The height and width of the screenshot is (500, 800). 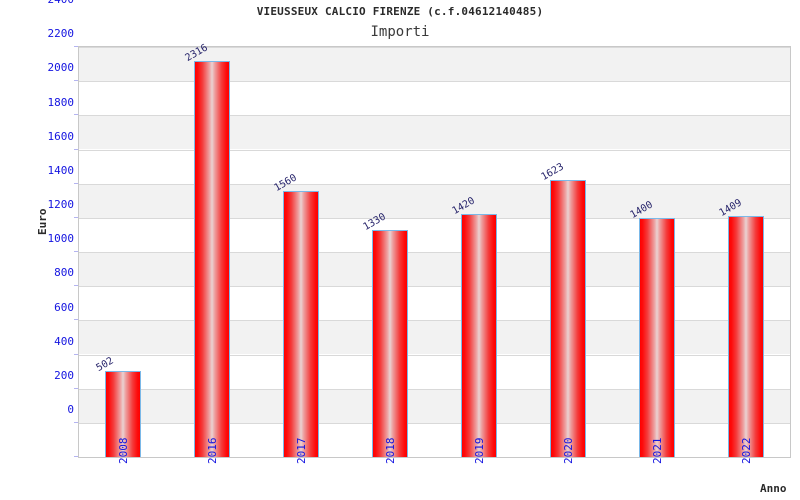 I want to click on x-tick-label: 2018, so click(x=391, y=451).